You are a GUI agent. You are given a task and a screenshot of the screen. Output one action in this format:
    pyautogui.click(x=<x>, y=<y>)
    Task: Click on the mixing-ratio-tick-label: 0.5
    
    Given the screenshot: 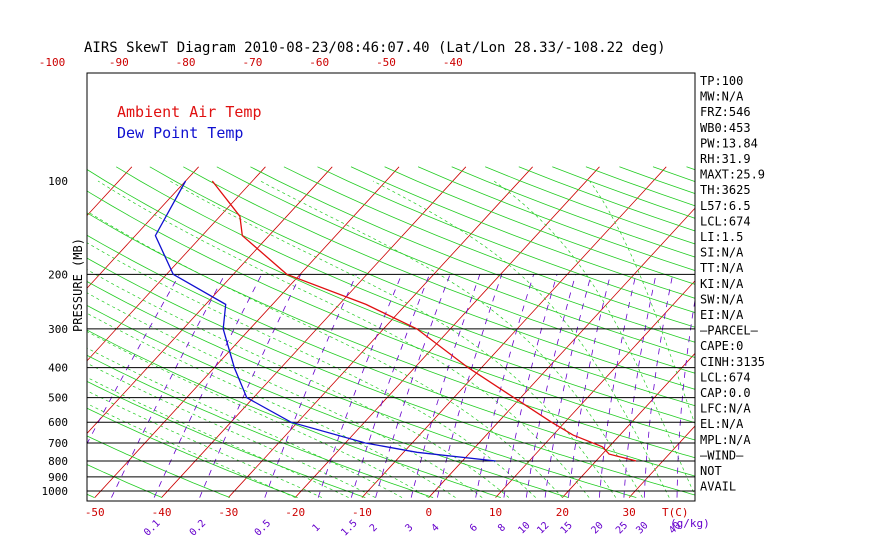 What is the action you would take?
    pyautogui.click(x=263, y=528)
    